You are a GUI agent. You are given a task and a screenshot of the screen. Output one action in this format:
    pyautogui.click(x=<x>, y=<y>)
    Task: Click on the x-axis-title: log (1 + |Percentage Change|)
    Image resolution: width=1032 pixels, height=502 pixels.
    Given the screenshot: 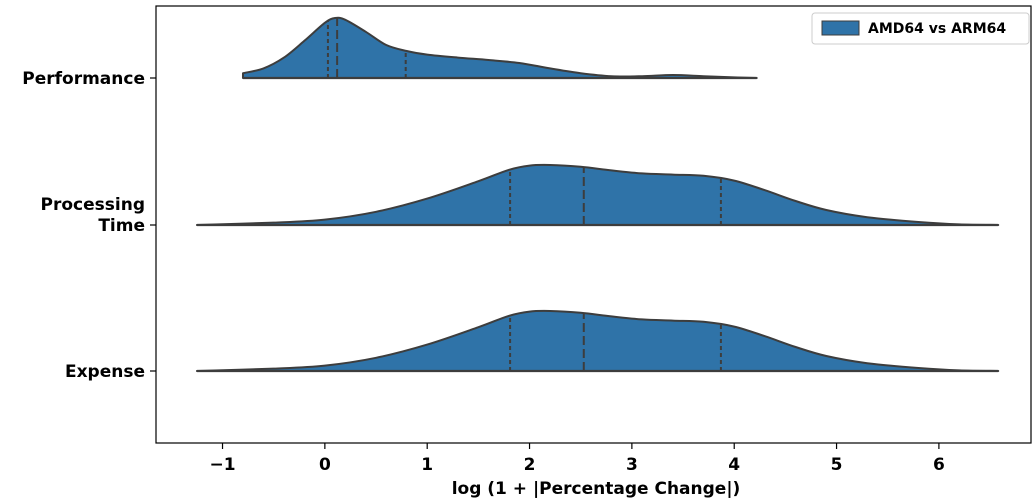 What is the action you would take?
    pyautogui.click(x=596, y=489)
    